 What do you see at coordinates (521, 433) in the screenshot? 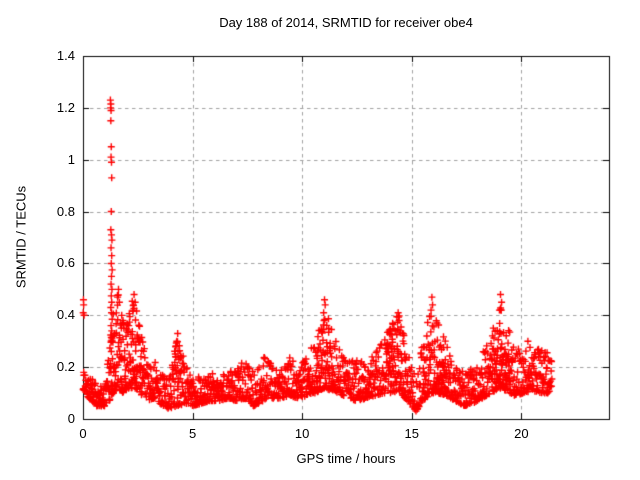
I see `x-tick-label: 20` at bounding box center [521, 433].